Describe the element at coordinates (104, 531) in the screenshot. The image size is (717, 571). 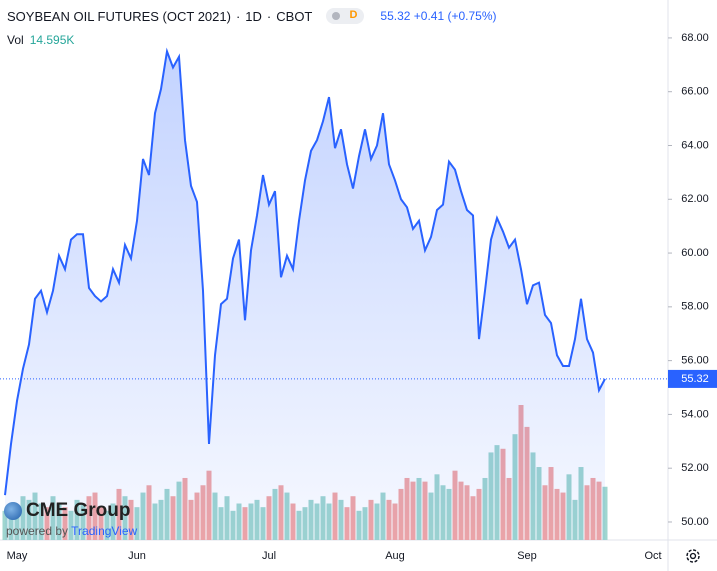
I see `brand: TradingView` at that location.